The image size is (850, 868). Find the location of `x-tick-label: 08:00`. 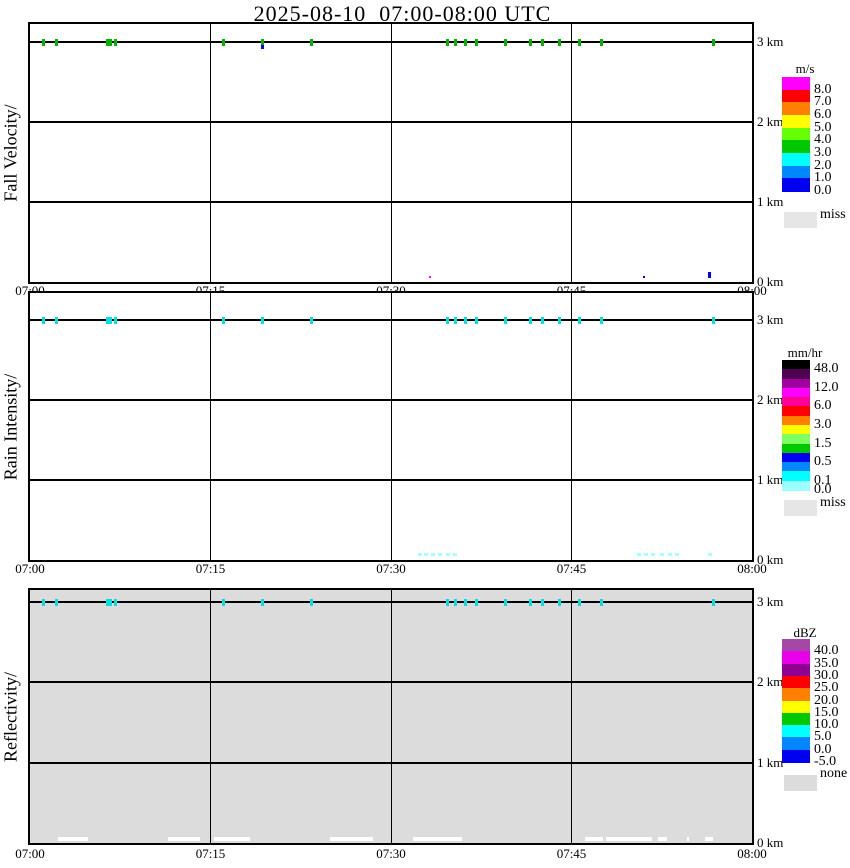

x-tick-label: 08:00 is located at coordinates (752, 568).